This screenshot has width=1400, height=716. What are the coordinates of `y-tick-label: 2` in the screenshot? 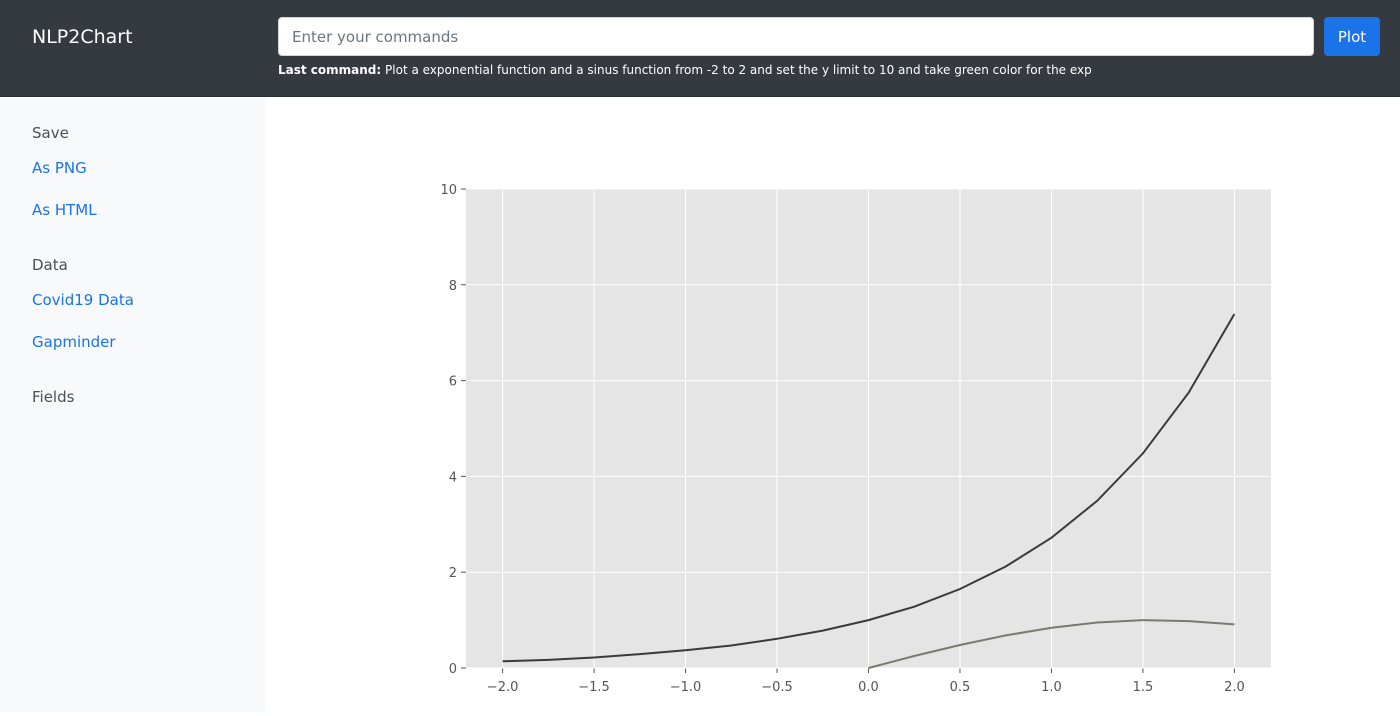 It's located at (453, 573).